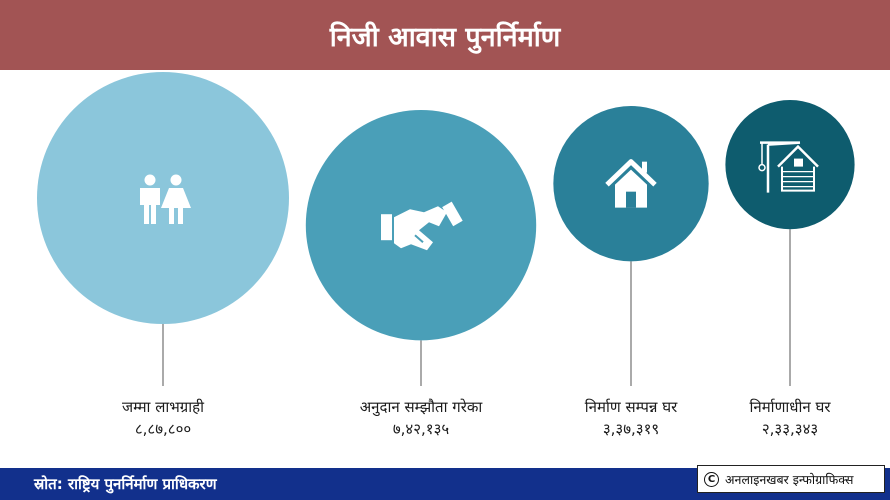  Describe the element at coordinates (790, 407) in the screenshot. I see `category-label: निर्माणाधीन घर` at that location.